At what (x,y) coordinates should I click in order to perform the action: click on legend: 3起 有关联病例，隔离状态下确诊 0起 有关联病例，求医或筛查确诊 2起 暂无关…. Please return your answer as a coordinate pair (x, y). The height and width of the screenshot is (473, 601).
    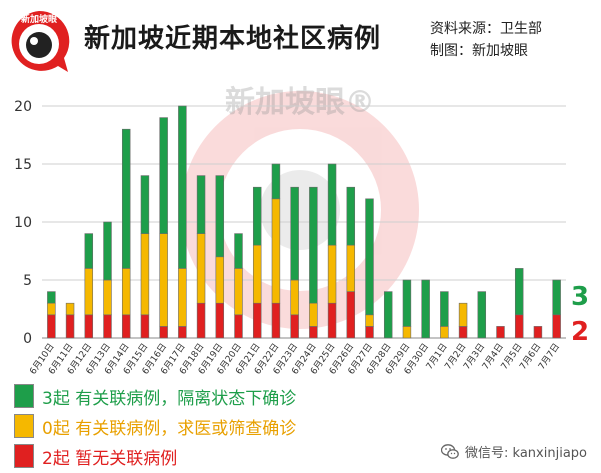
    Looking at the image, I should click on (155, 427).